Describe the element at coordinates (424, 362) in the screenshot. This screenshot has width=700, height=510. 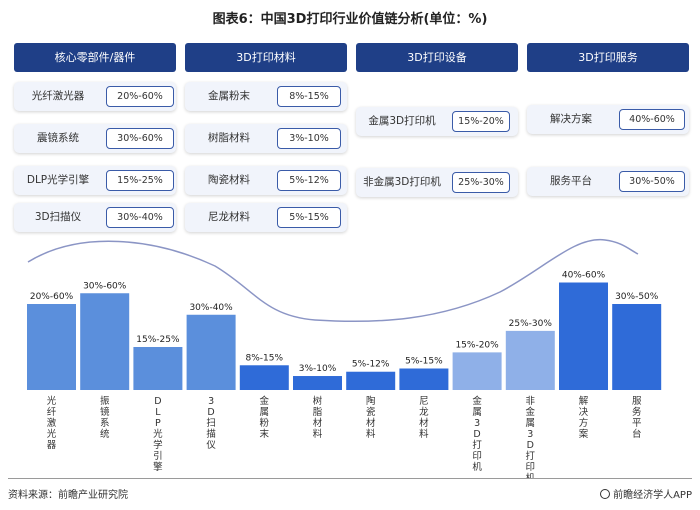
I see `bar-value-label: 5%-15%` at that location.